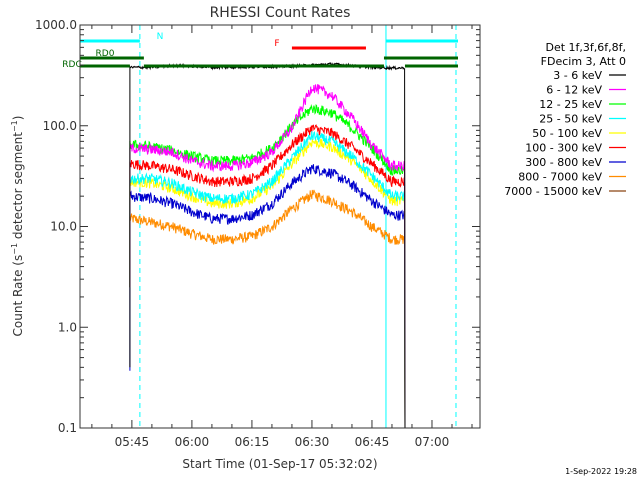  I want to click on y-axis-label-sup-1: −1, so click(14, 249).